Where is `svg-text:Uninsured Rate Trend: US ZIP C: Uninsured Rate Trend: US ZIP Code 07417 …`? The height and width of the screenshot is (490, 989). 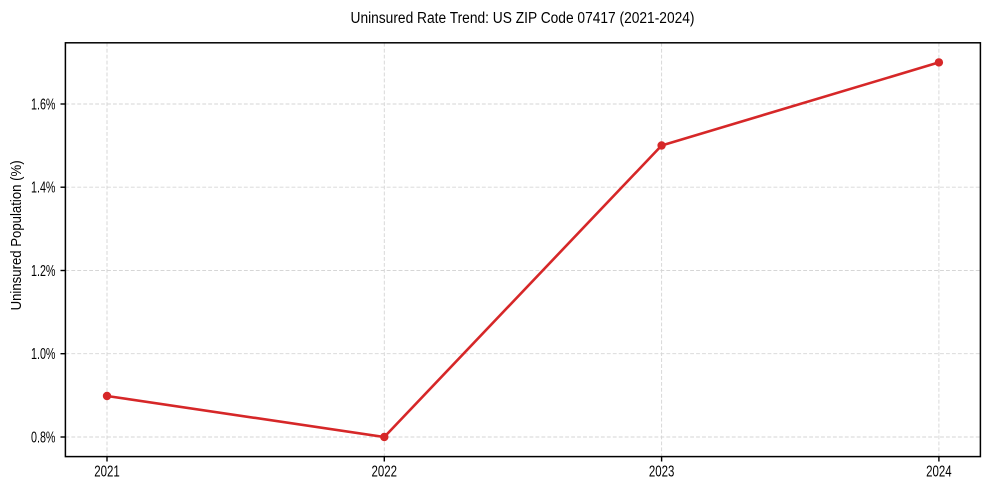 svg-text:Uninsured Rate Trend: US ZIP C: Uninsured Rate Trend: US ZIP Code 07417 … is located at coordinates (523, 18).